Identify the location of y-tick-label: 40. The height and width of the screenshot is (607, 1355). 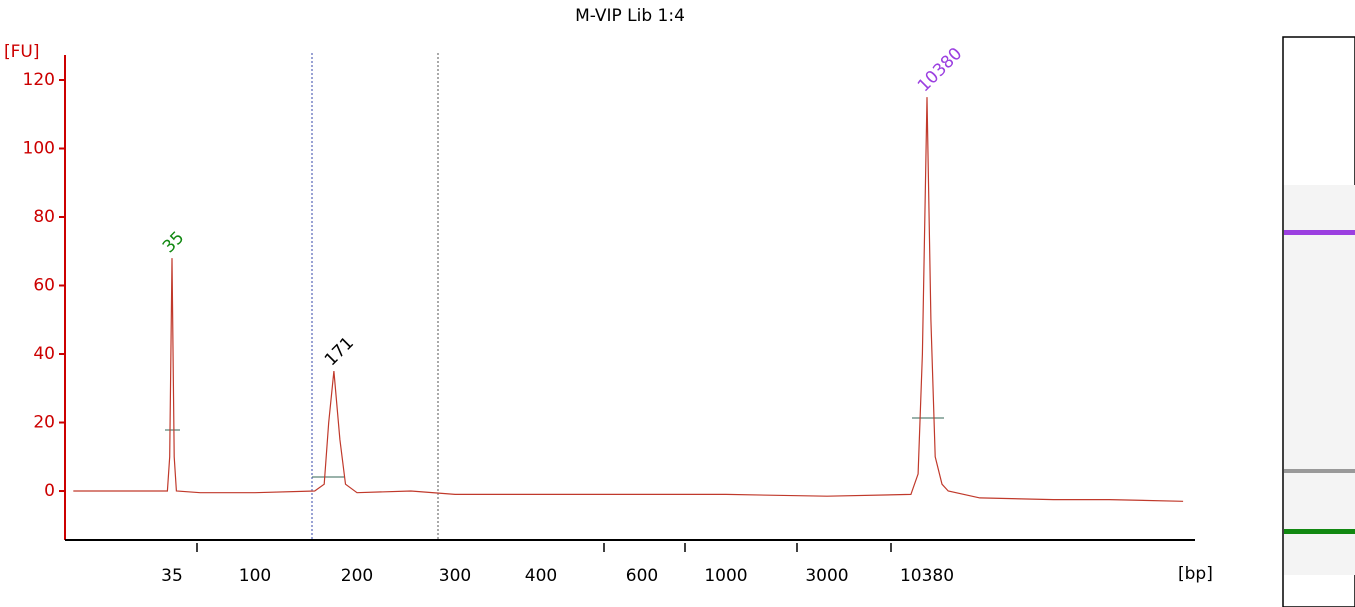
(44, 354).